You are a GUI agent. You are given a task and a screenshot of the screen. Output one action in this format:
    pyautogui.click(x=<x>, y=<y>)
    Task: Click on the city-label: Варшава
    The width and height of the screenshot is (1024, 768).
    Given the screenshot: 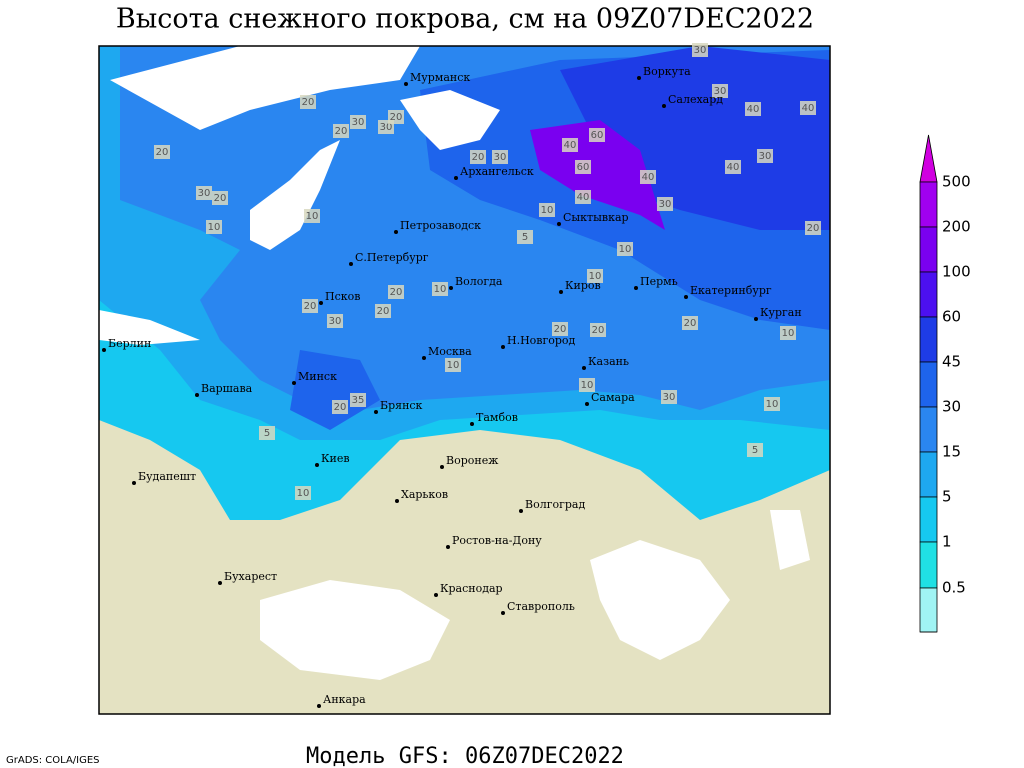 What is the action you would take?
    pyautogui.click(x=227, y=388)
    